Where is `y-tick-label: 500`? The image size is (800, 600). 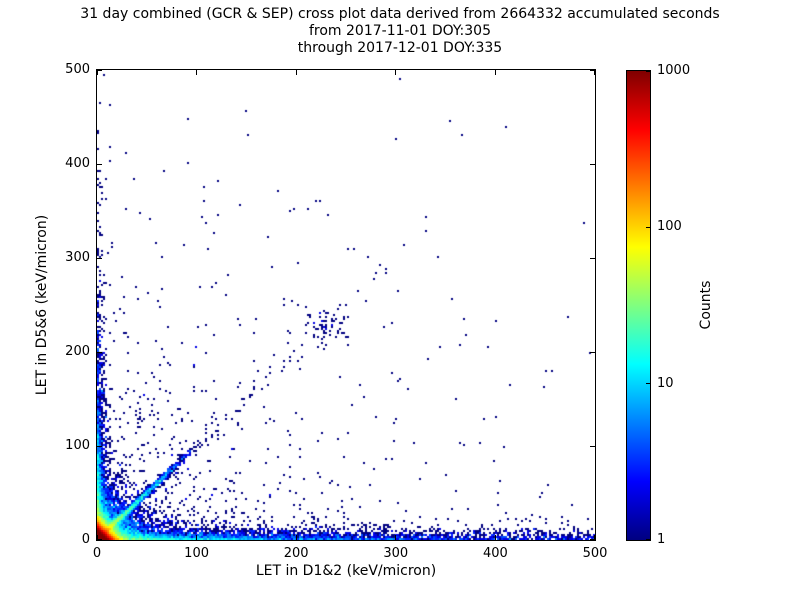 y-tick-label: 500 is located at coordinates (77, 69).